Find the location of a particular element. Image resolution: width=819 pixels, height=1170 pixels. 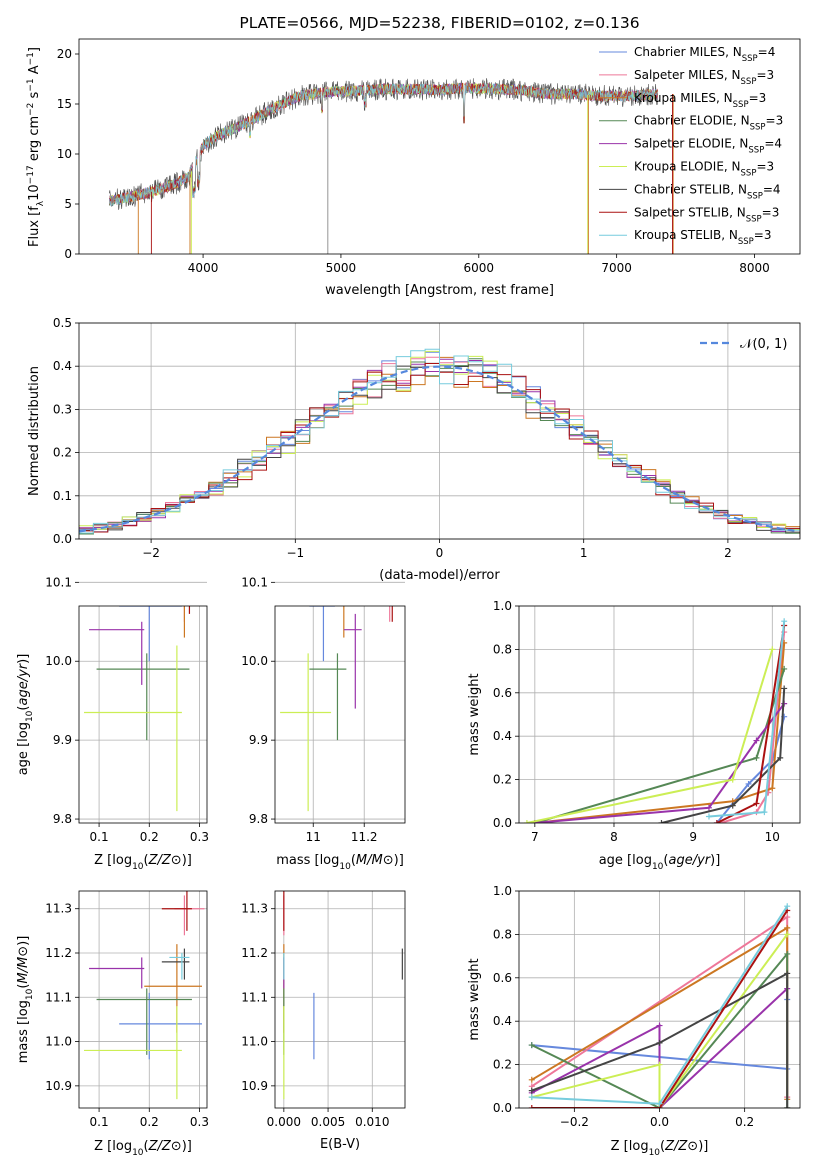

mass-weight-vs-Z-axes: −0.2 0.0 0.2 0.0 0.2 0.4 0.6 0.8 1.0 is located at coordinates (647, 1006).